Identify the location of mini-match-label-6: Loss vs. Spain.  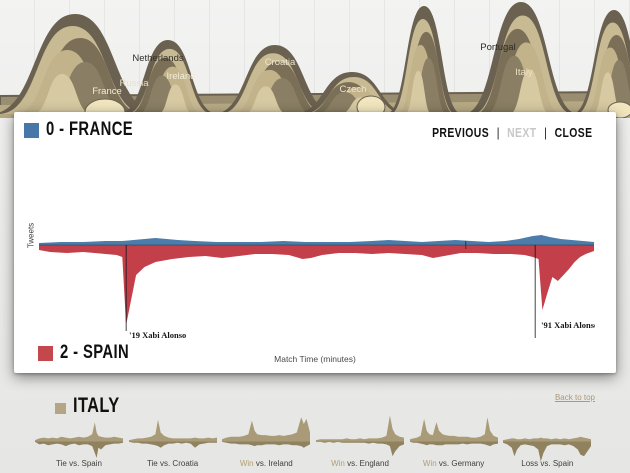
(547, 463).